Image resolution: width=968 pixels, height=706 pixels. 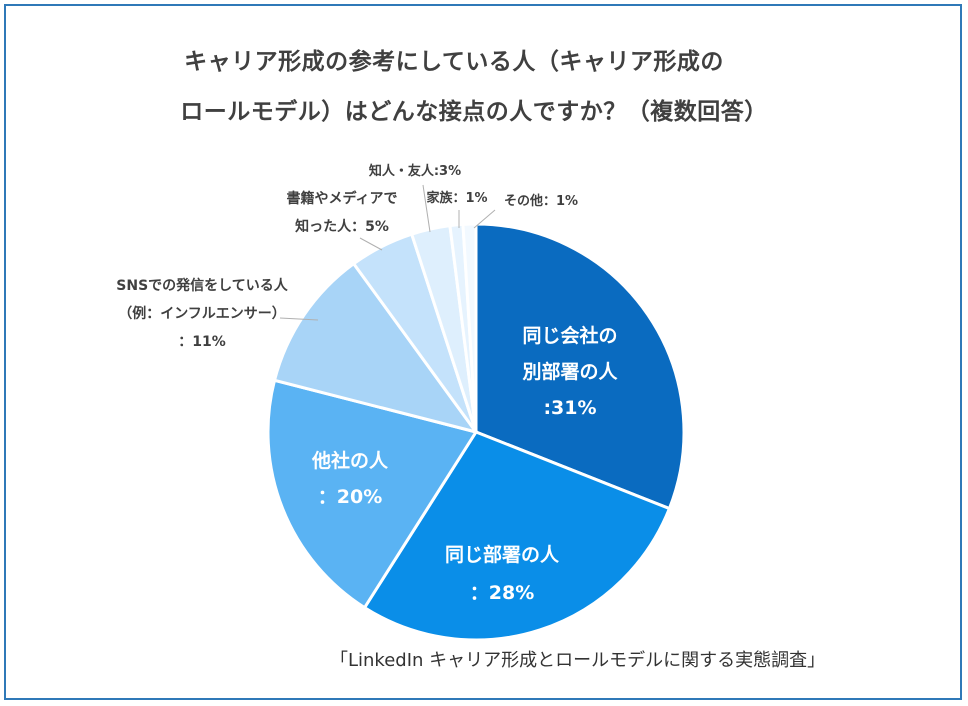 I want to click on slice-label-1-line-1: ：28%, so click(x=502, y=593).